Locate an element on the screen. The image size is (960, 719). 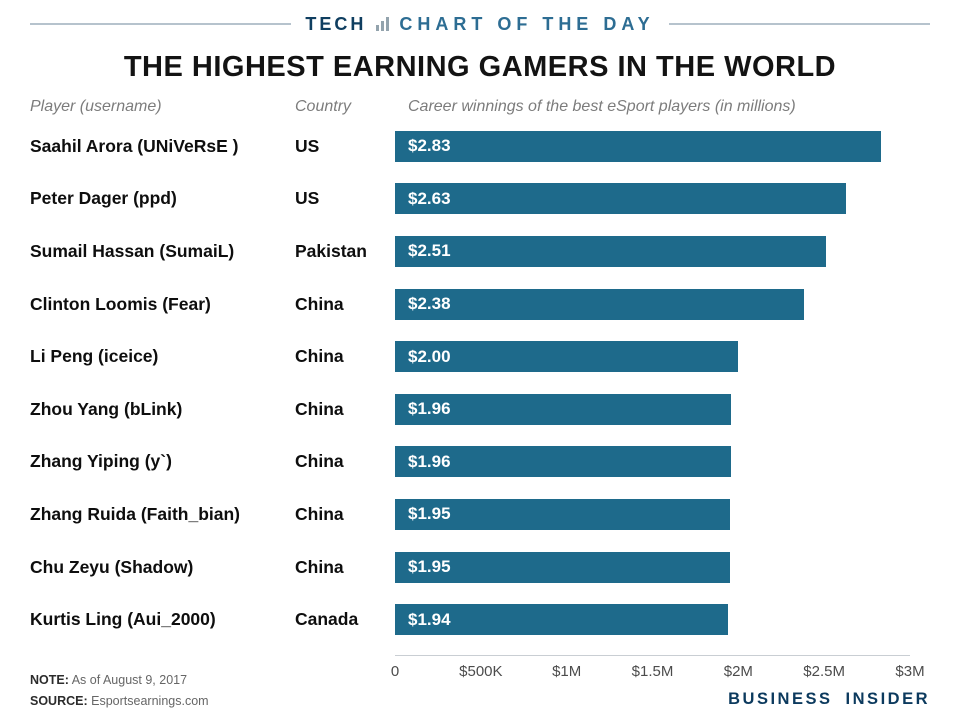
table-row: Zhou Yang (bLink) China $1.96 is located at coordinates (480, 409).